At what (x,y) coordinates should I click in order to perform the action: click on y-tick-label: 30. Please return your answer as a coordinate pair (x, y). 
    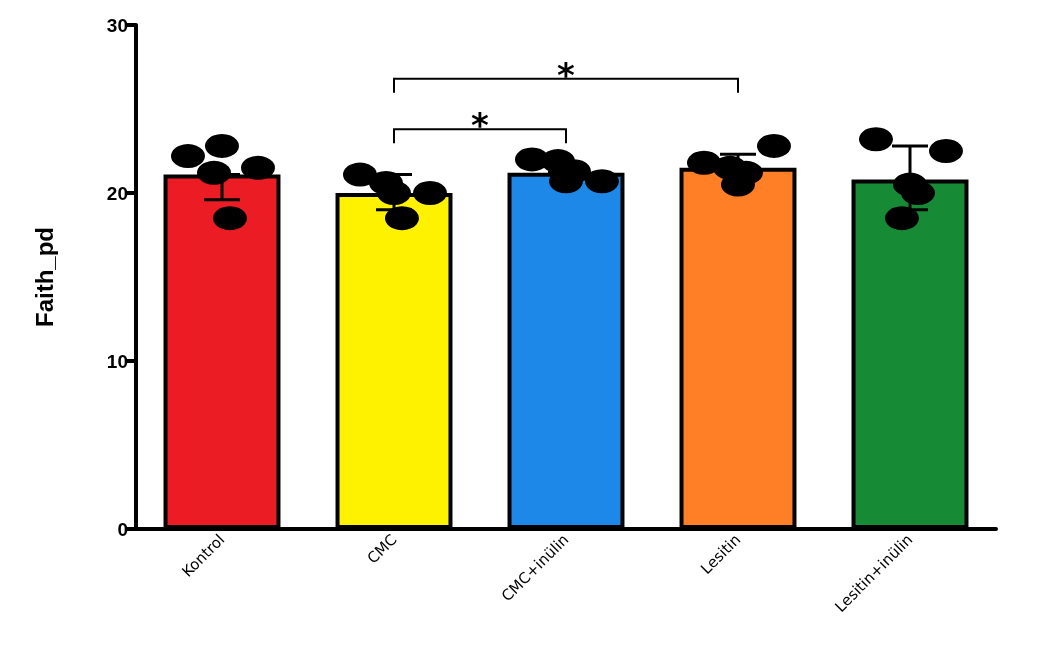
    Looking at the image, I should click on (117, 25).